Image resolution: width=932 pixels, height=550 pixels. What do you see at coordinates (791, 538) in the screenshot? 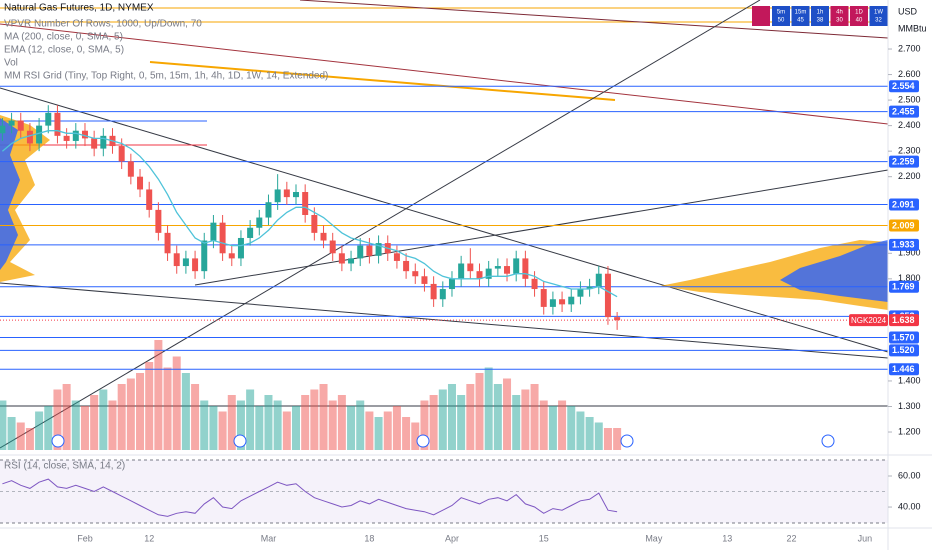
I see `x-tick-label: 22` at bounding box center [791, 538].